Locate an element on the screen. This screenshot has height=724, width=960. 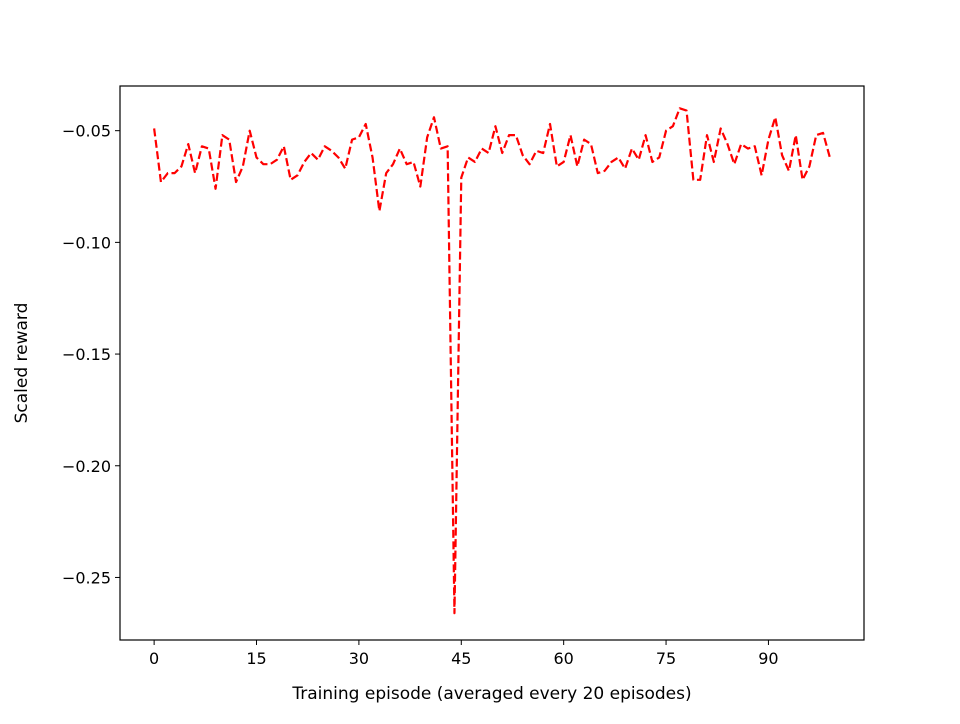
y-tick-label: −0.05 is located at coordinates (86, 131).